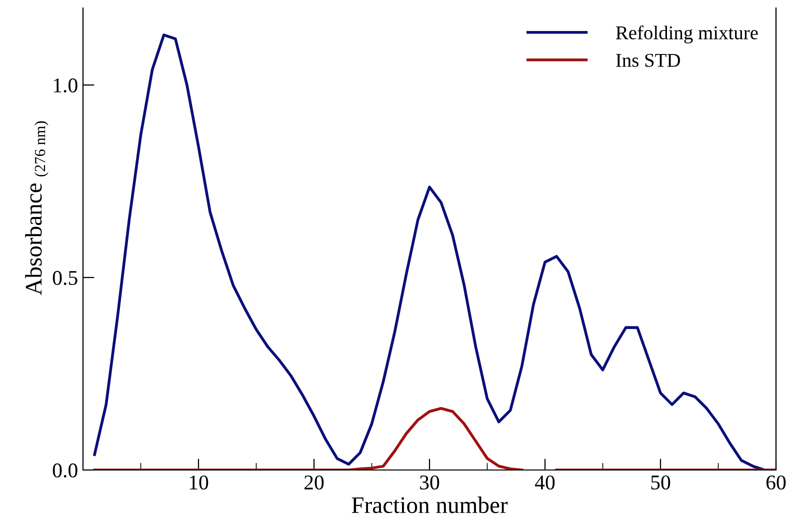 This screenshot has width=786, height=521. What do you see at coordinates (687, 35) in the screenshot?
I see `legend-label: Refolding mixture` at bounding box center [687, 35].